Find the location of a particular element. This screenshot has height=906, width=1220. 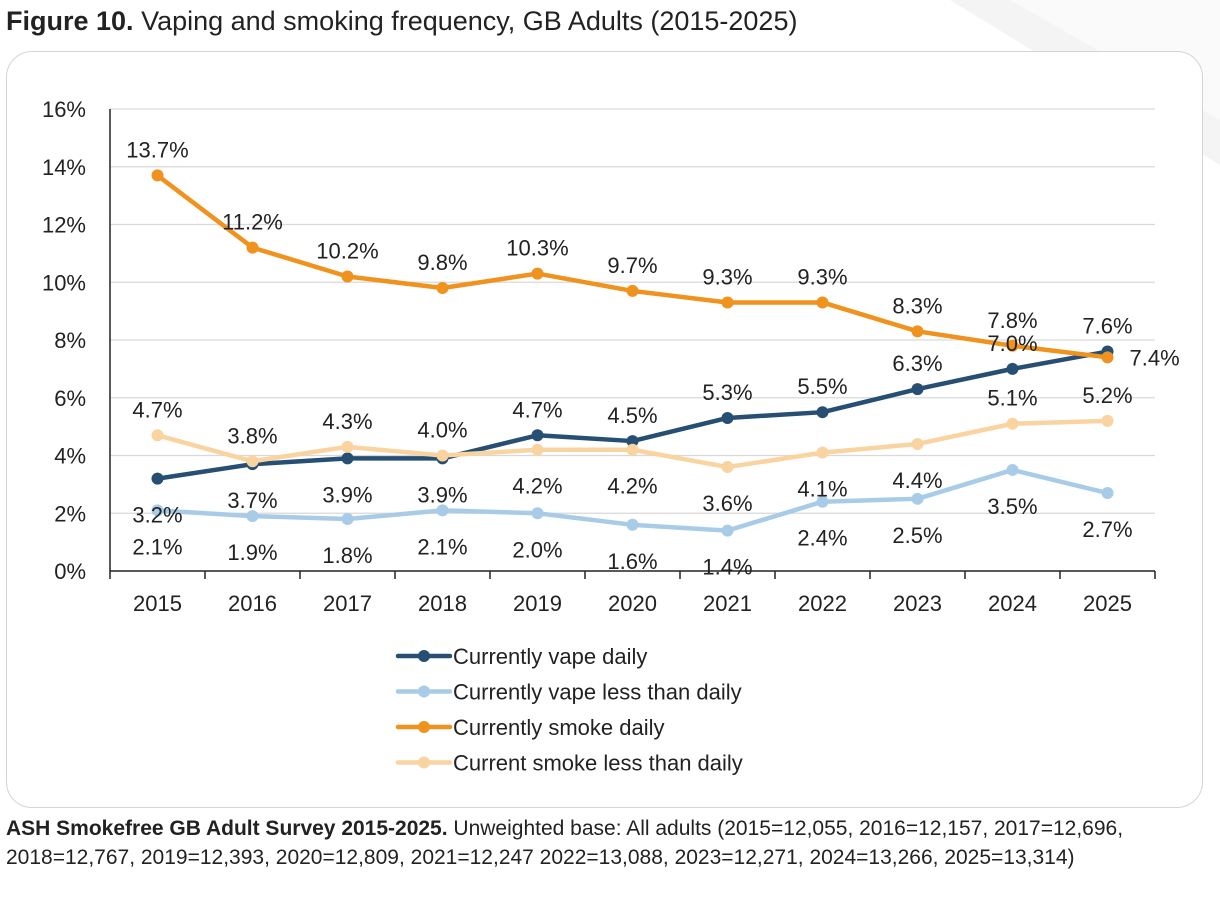

data-label: 7.4% is located at coordinates (1155, 357).